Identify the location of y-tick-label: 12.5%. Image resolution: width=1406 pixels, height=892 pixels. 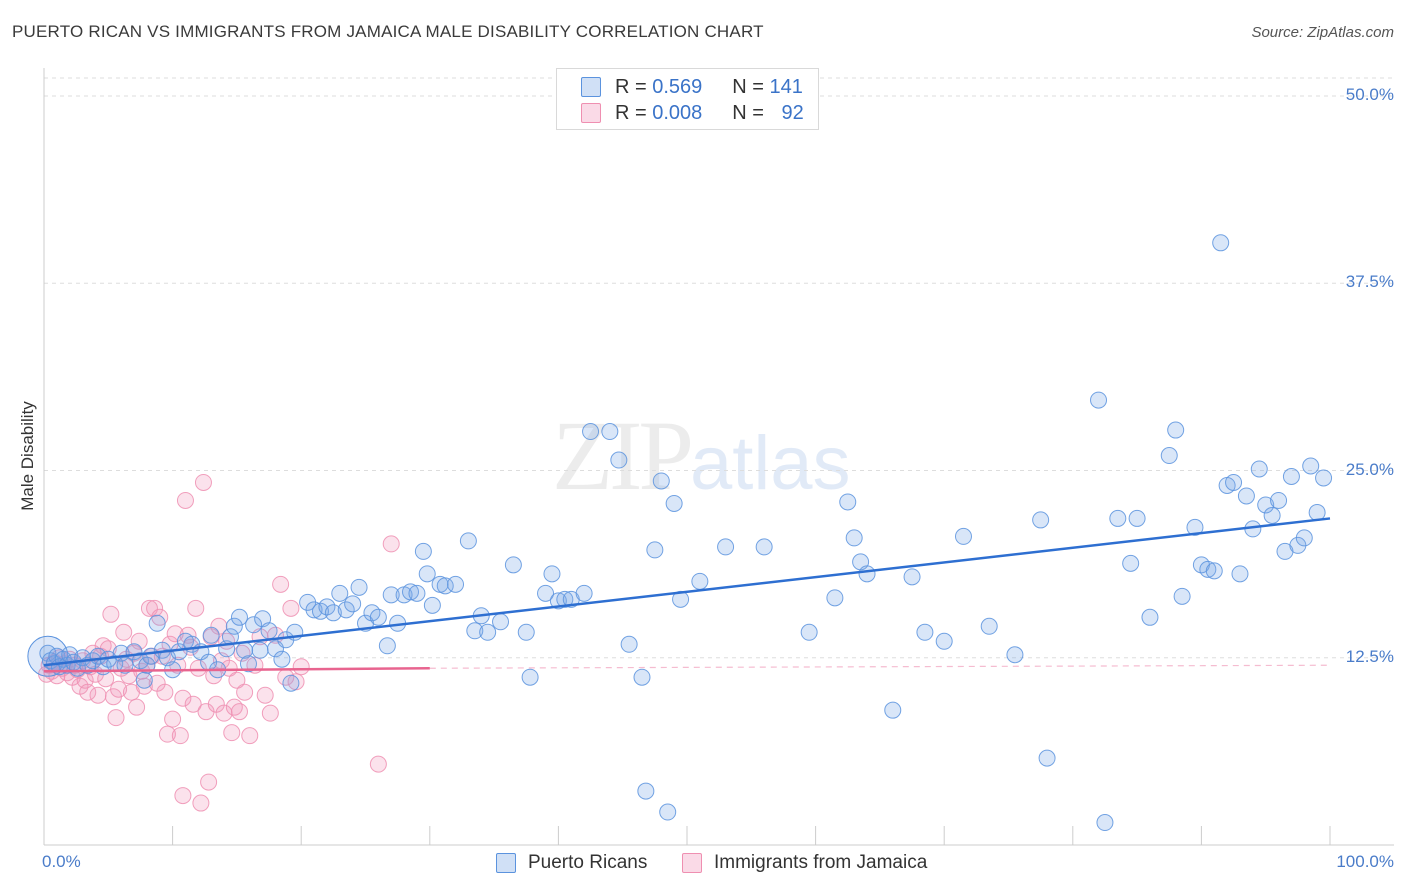
(1369, 656).